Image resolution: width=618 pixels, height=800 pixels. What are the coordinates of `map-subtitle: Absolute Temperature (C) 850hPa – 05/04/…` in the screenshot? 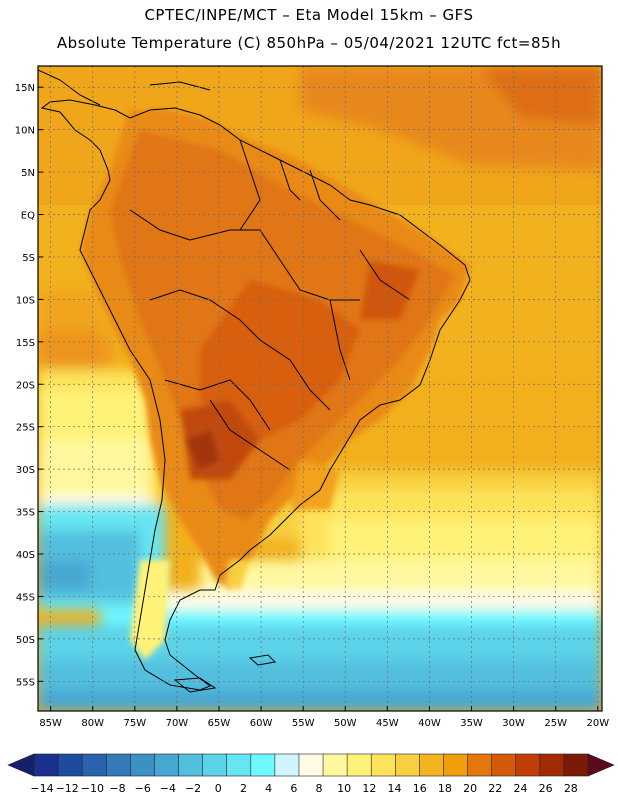 It's located at (309, 43).